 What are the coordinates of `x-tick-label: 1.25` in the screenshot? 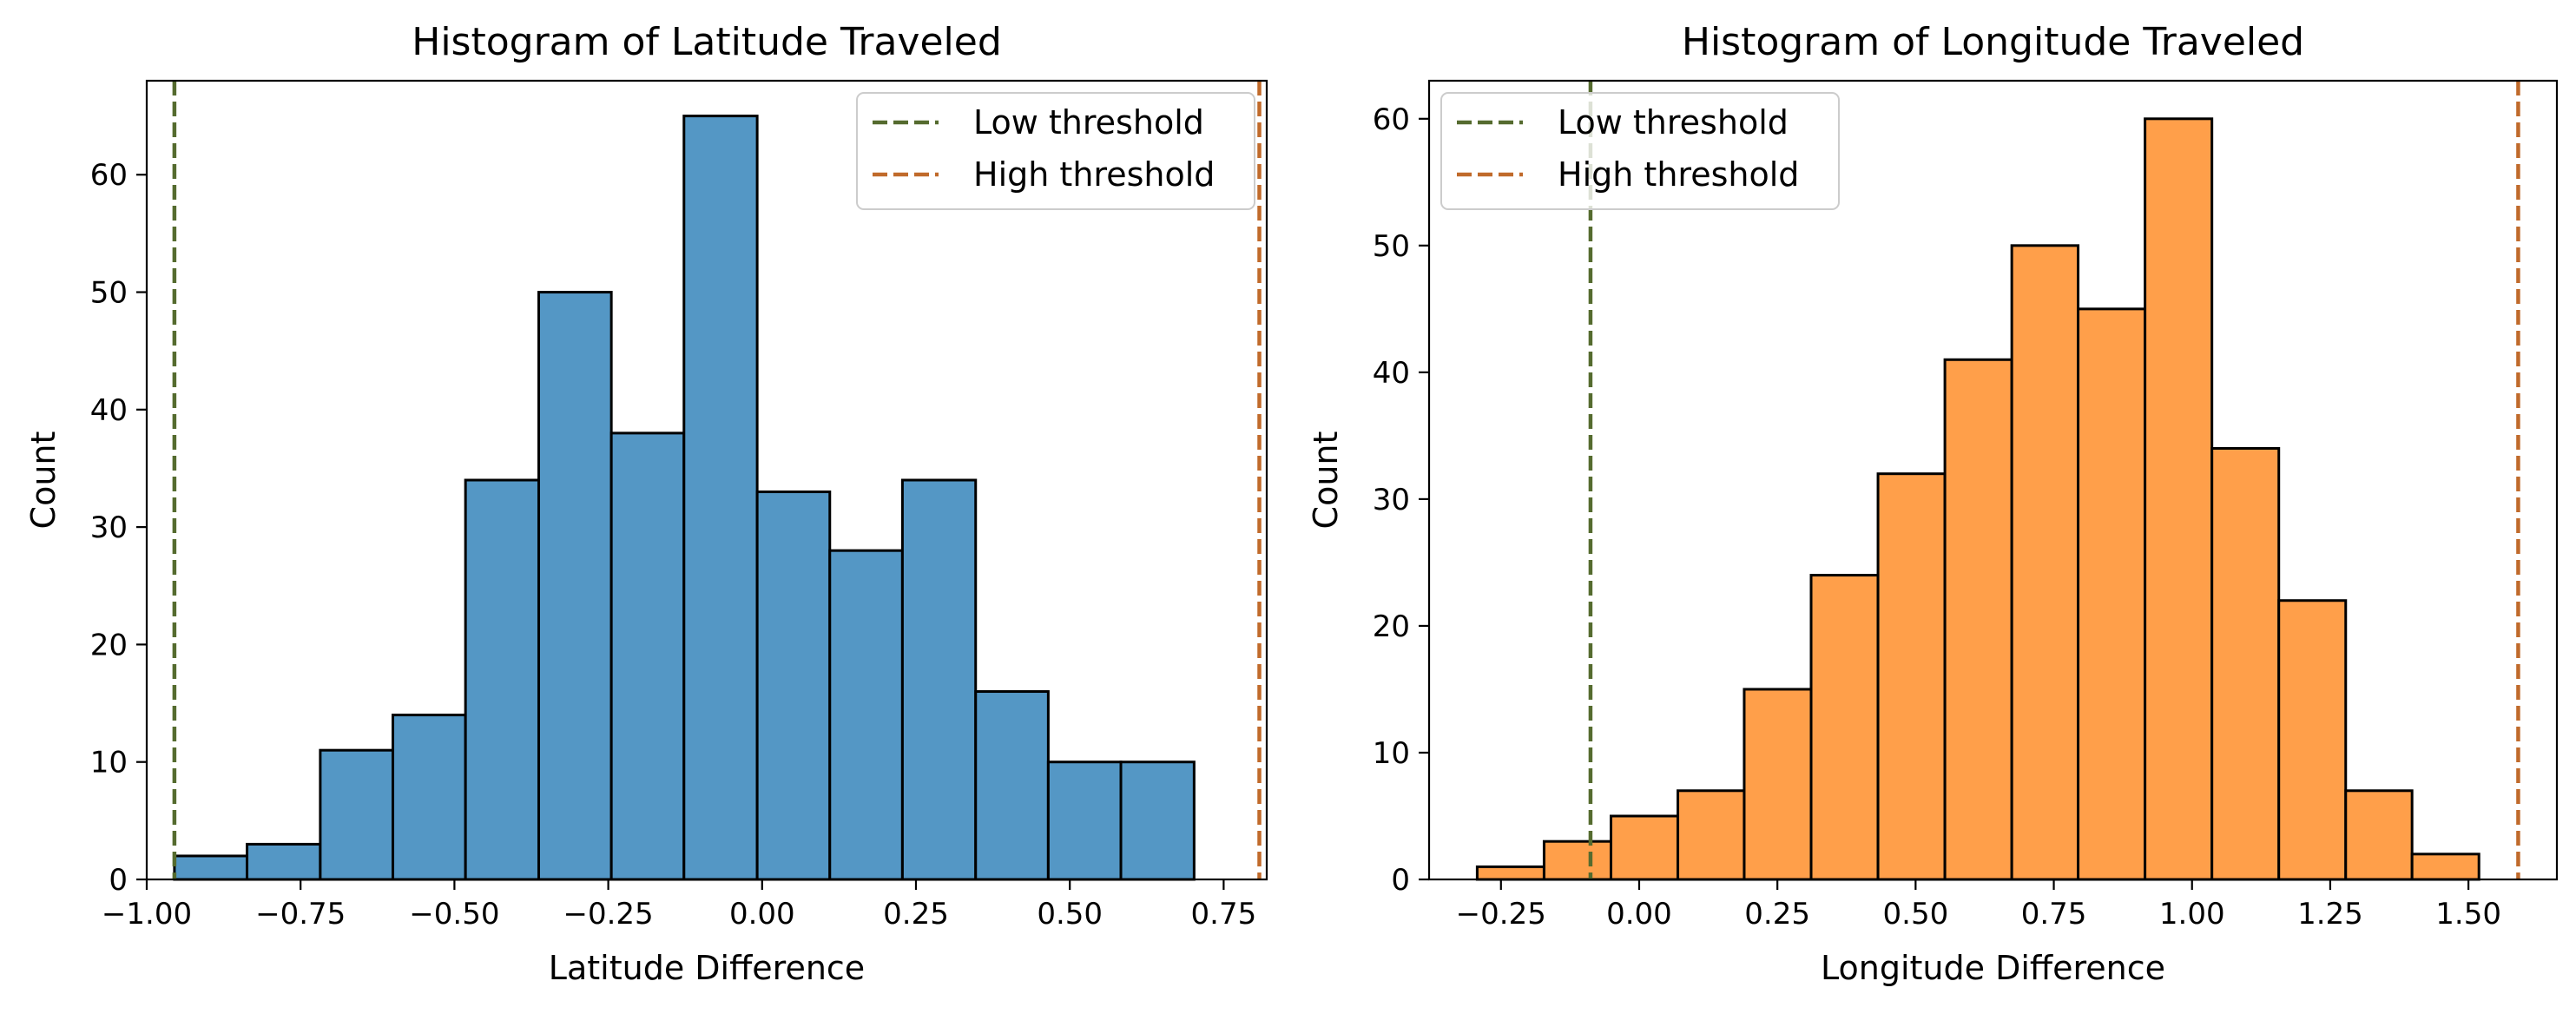 It's located at (2330, 915).